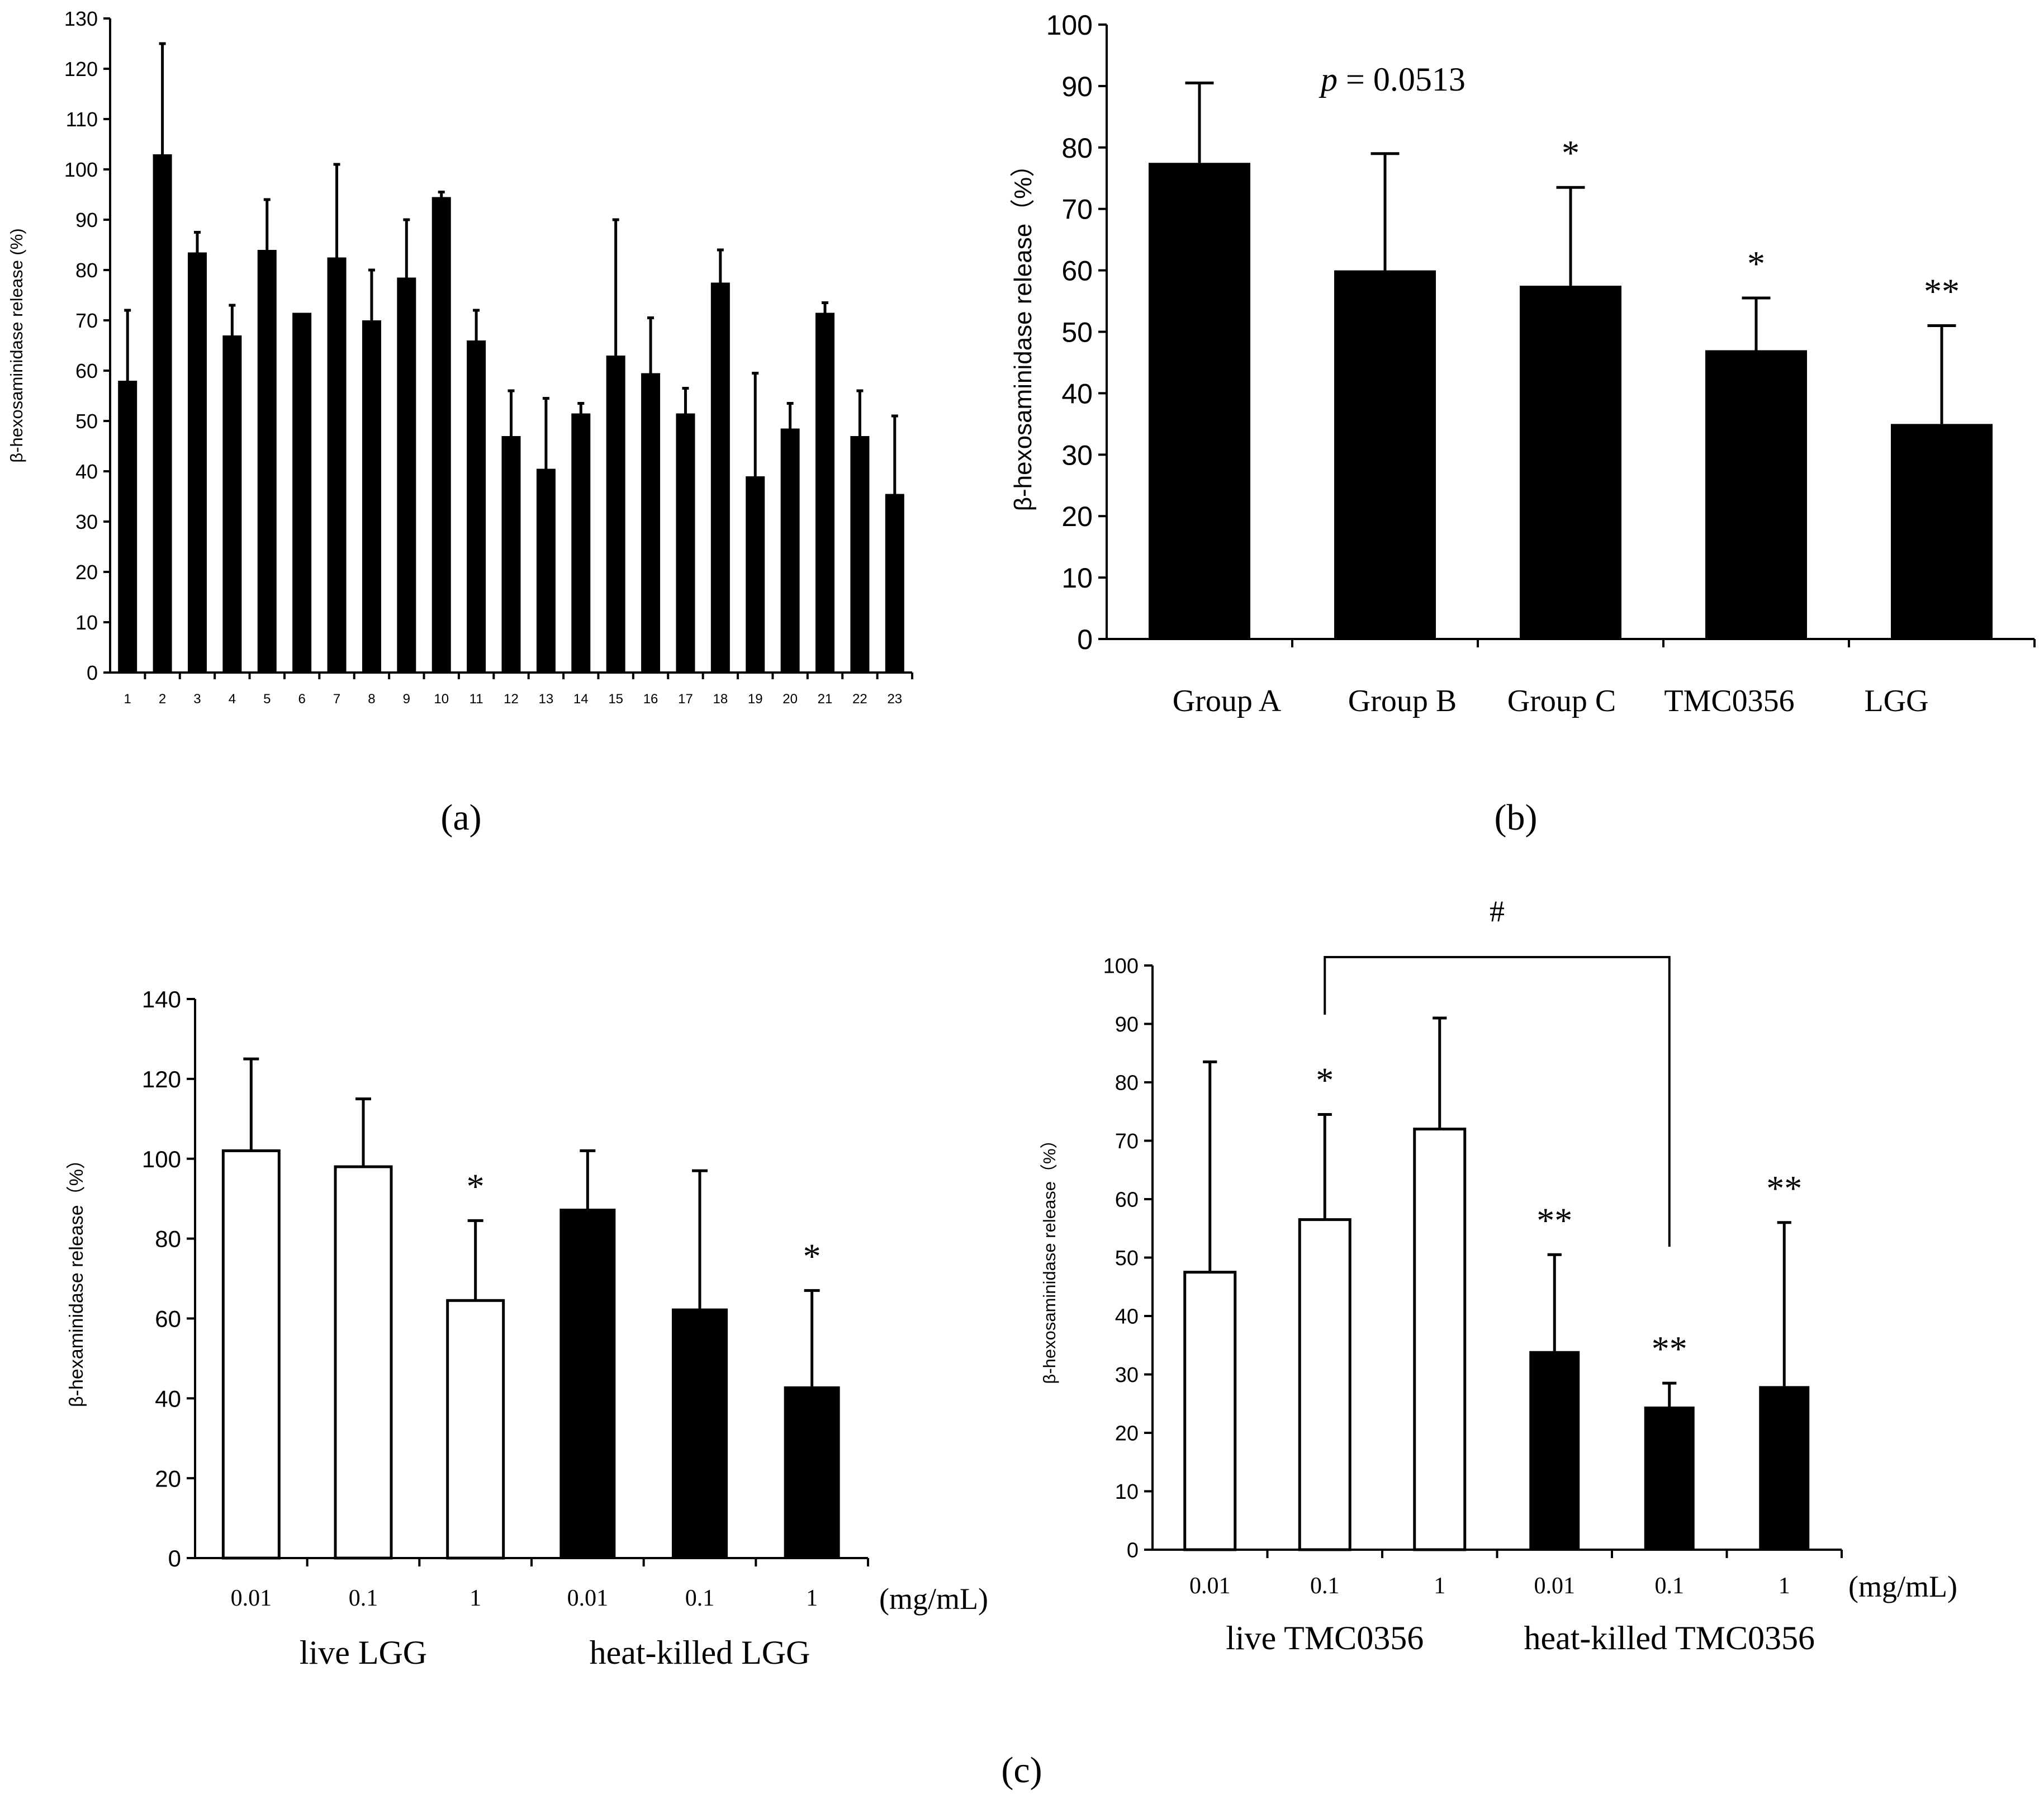 This screenshot has width=2044, height=1813. Describe the element at coordinates (406, 699) in the screenshot. I see `category-label: 9` at that location.